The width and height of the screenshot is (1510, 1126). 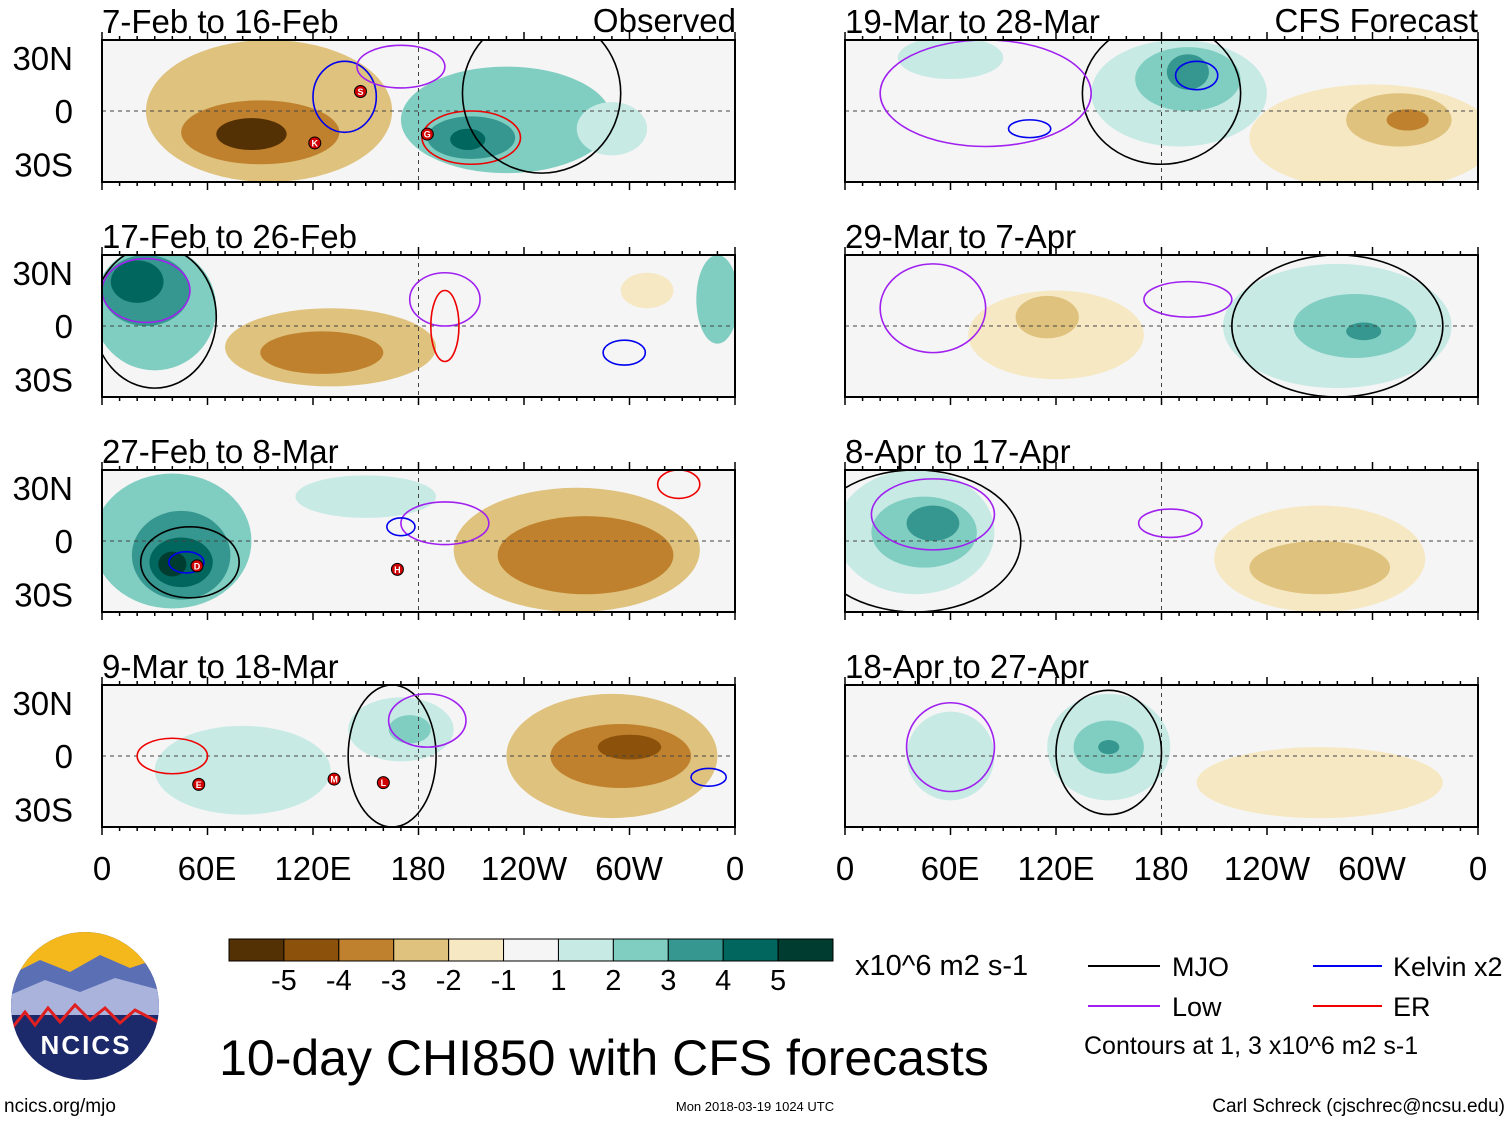 What do you see at coordinates (558, 981) in the screenshot?
I see `colorbar-label: 1` at bounding box center [558, 981].